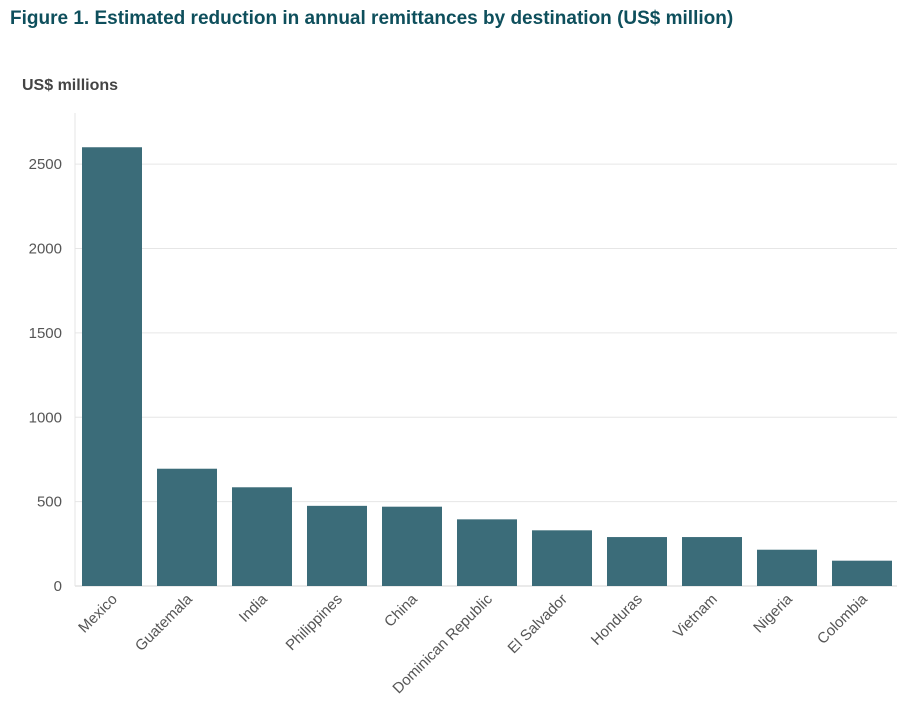 This screenshot has height=715, width=897. What do you see at coordinates (617, 620) in the screenshot?
I see `x-tick-label: Honduras` at bounding box center [617, 620].